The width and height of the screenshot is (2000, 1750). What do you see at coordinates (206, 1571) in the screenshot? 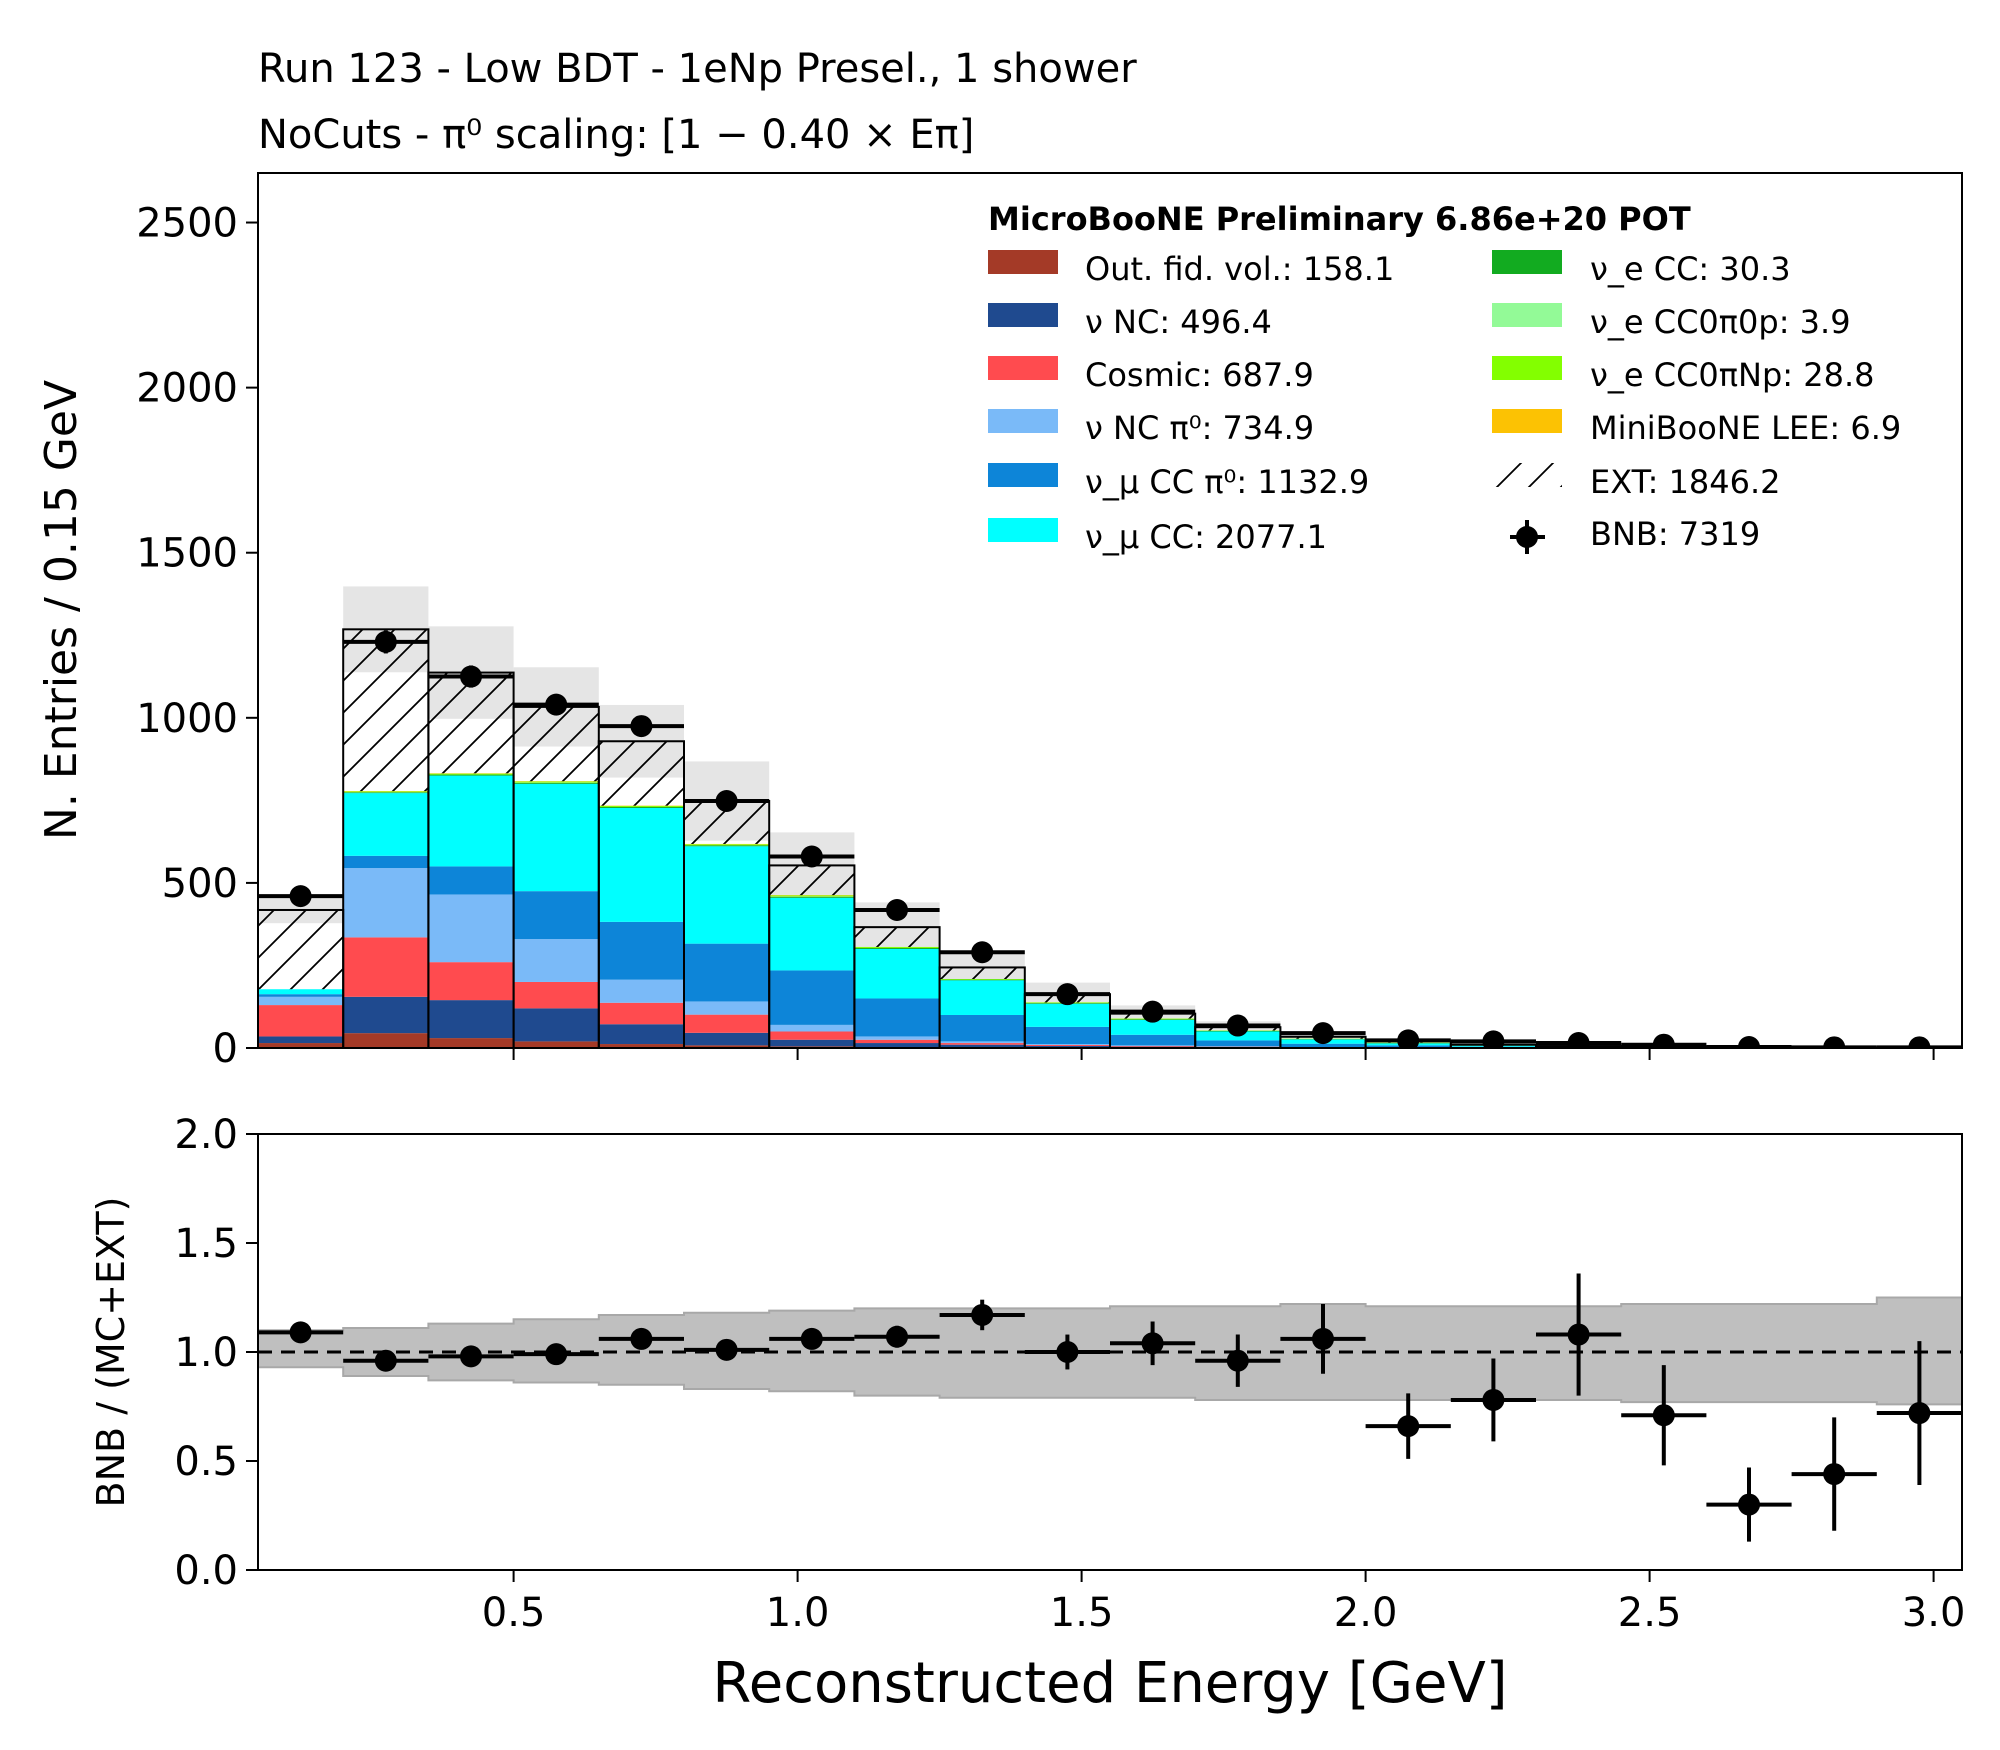
I see `ratio-ytick-label-0: 0.0` at bounding box center [206, 1571].